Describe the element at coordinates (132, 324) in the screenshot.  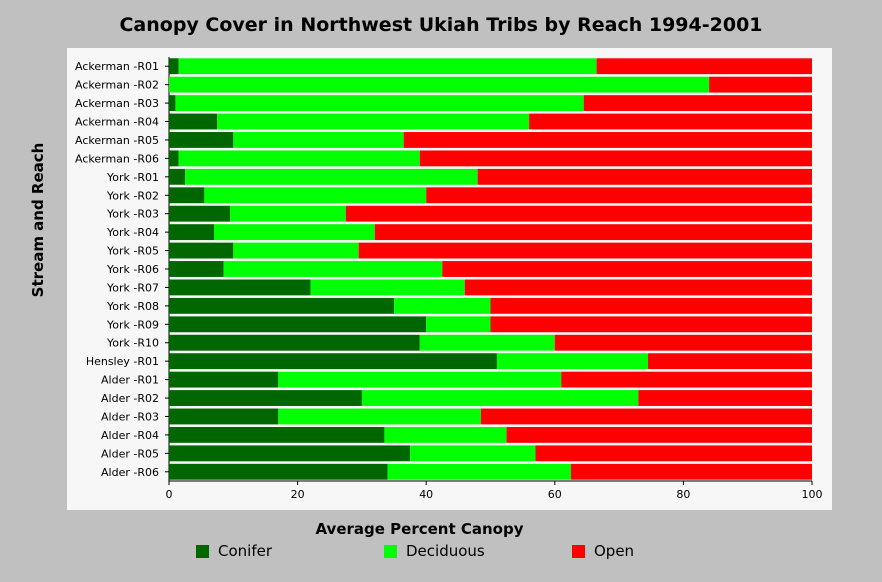
I see `y-tick-label: York -R09` at that location.